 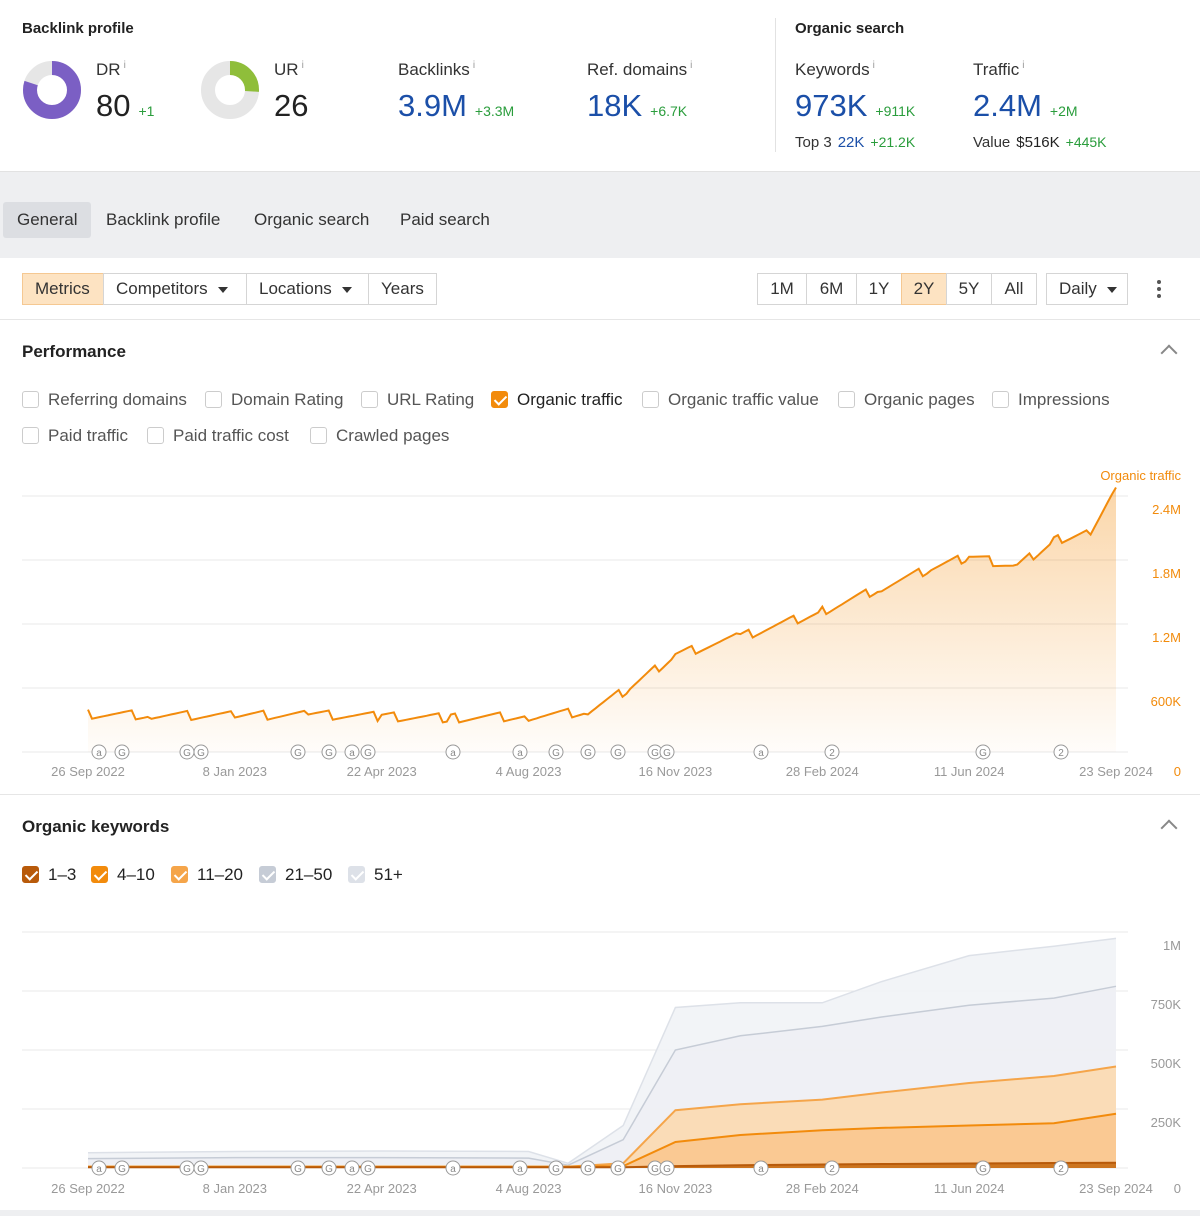 I want to click on range-2y-button: 2Y, so click(x=924, y=289).